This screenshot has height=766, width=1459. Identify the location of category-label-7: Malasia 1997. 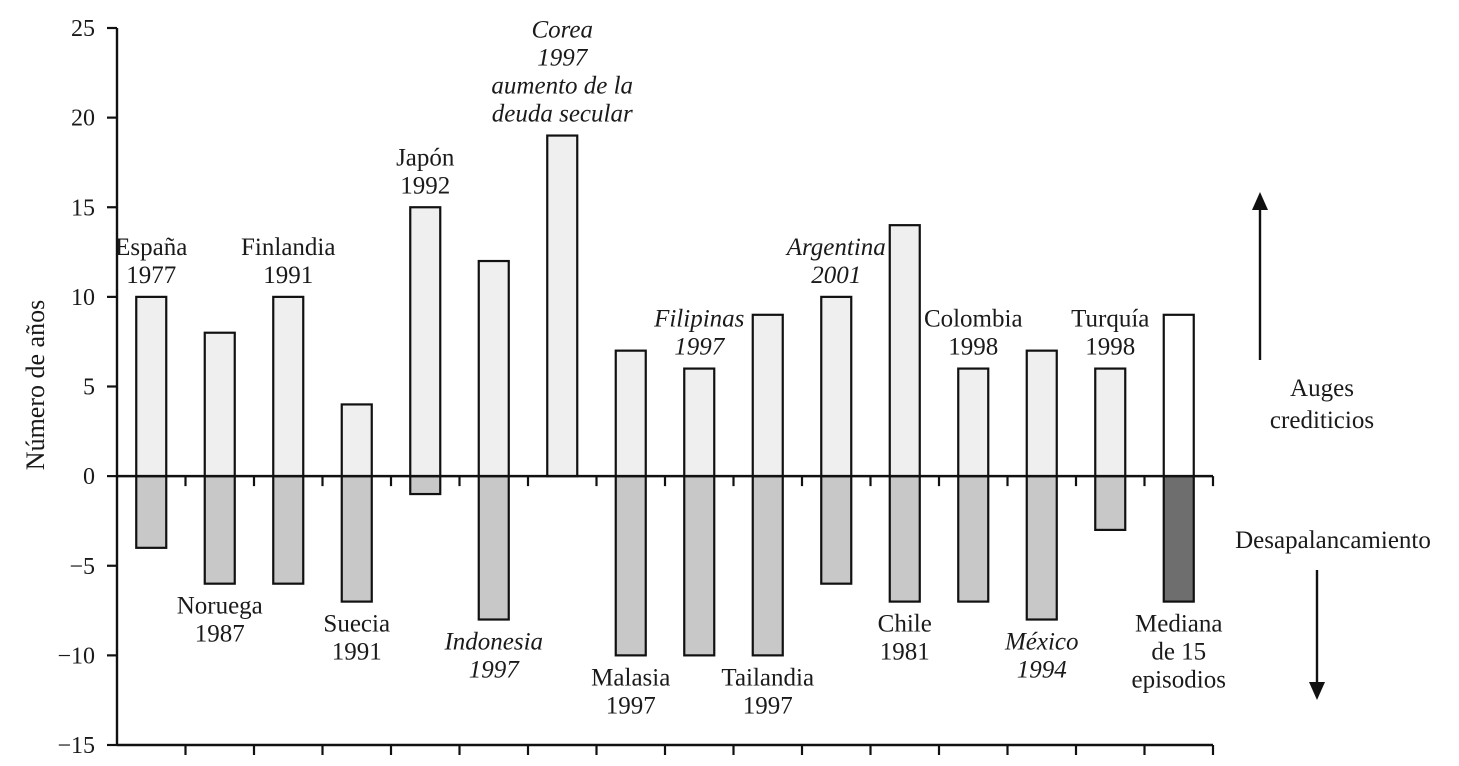
(630, 691).